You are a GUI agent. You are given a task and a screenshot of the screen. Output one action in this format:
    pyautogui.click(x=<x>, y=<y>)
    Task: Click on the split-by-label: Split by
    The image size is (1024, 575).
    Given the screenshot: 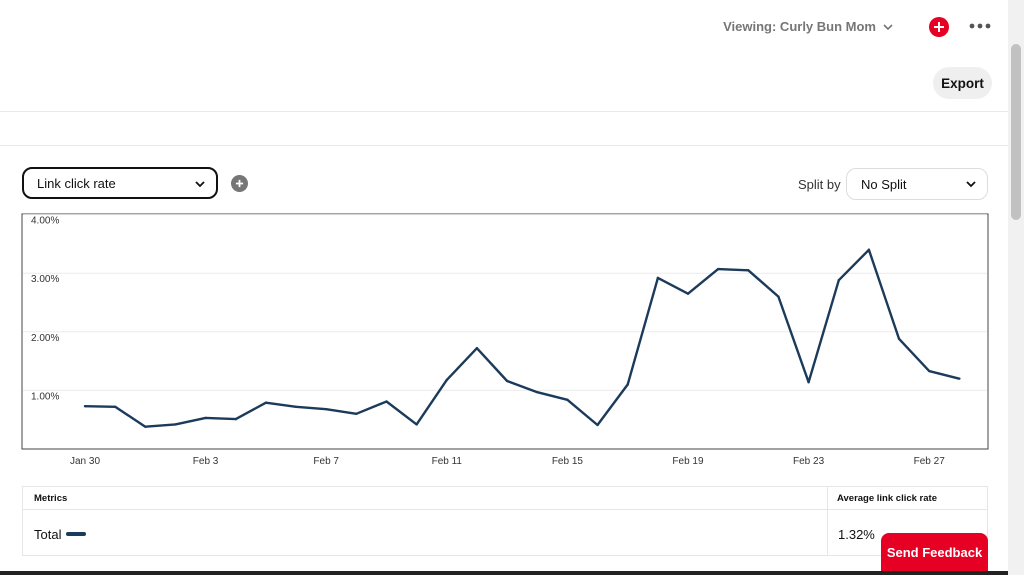 What is the action you would take?
    pyautogui.click(x=819, y=184)
    